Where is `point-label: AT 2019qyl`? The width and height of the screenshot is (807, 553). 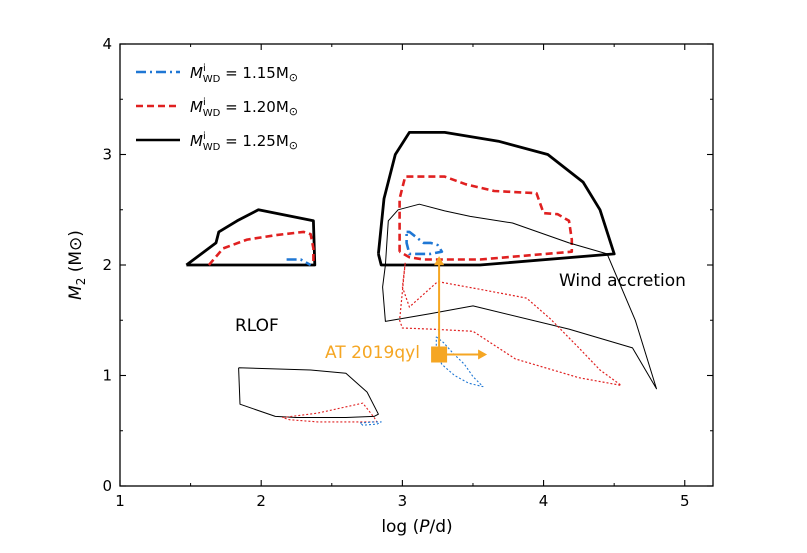 point-label: AT 2019qyl is located at coordinates (372, 353).